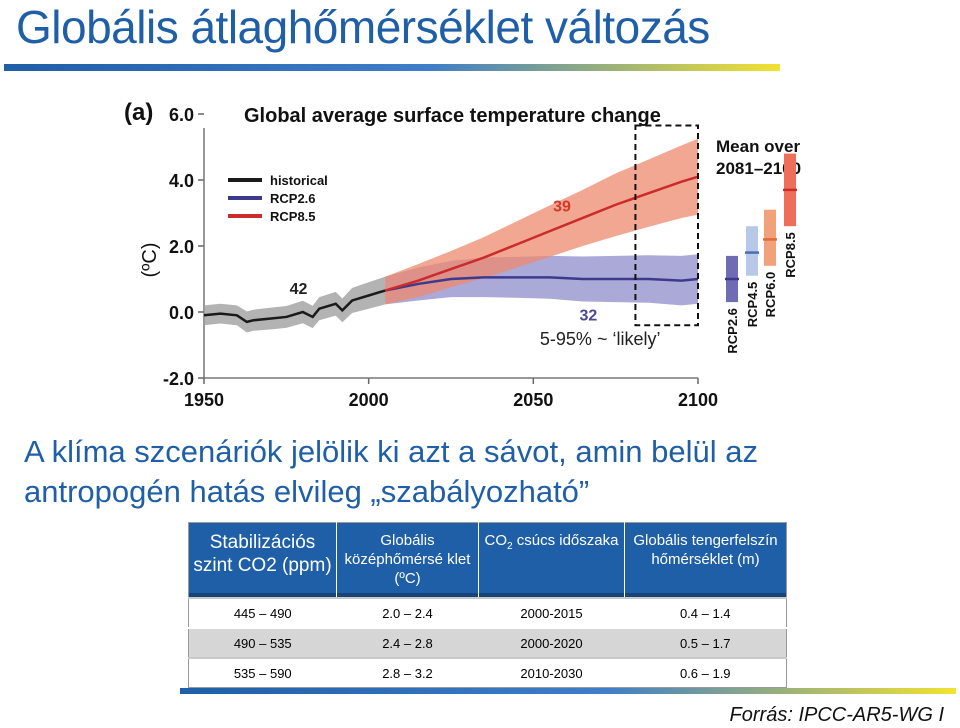 The image size is (960, 728). What do you see at coordinates (178, 379) in the screenshot?
I see `y-tick-label: -2.0` at bounding box center [178, 379].